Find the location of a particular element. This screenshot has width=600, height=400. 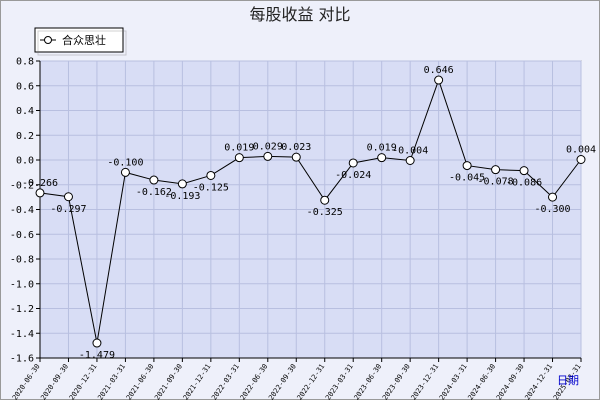

data-label: -0.024 is located at coordinates (353, 175).